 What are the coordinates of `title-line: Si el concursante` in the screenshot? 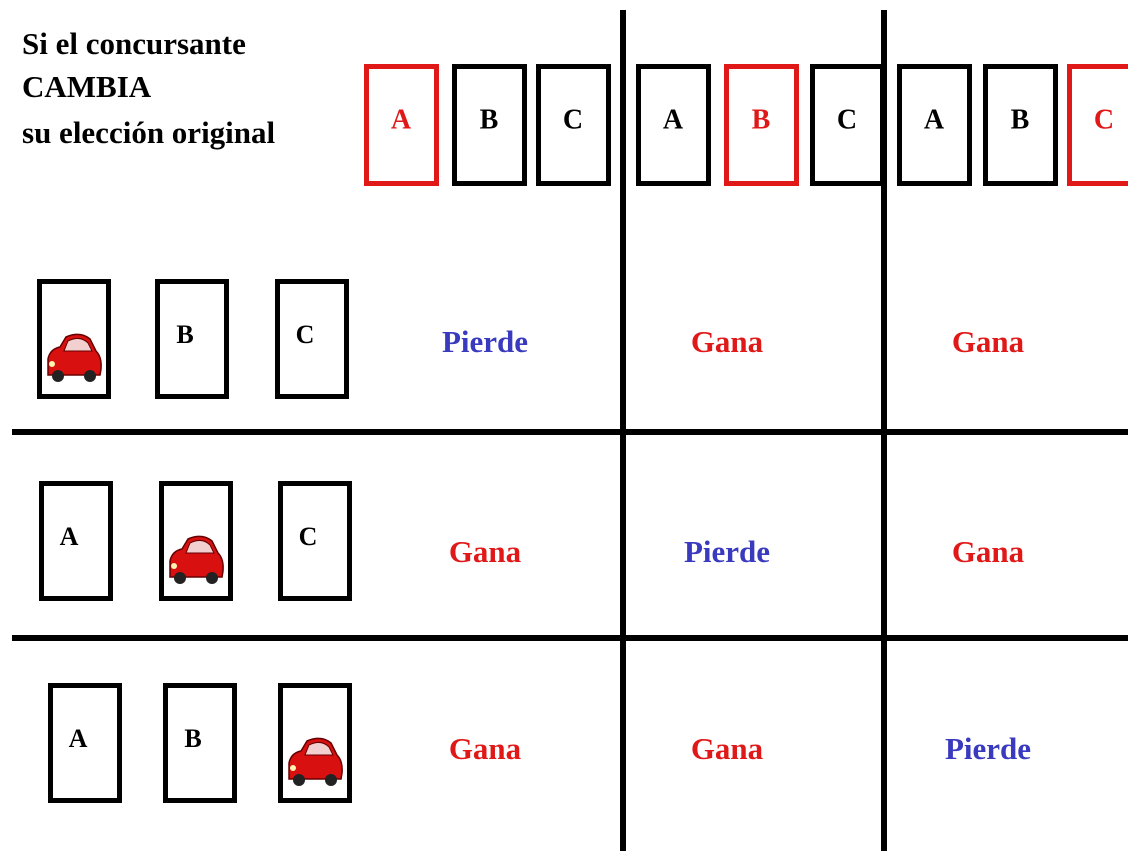 It's located at (134, 43).